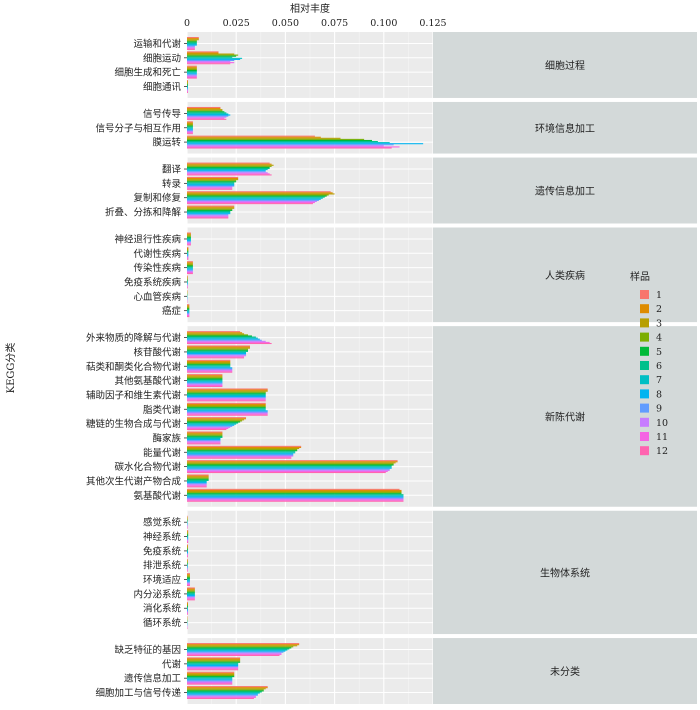 The width and height of the screenshot is (700, 710). I want to click on category-label: 癌症, so click(172, 311).